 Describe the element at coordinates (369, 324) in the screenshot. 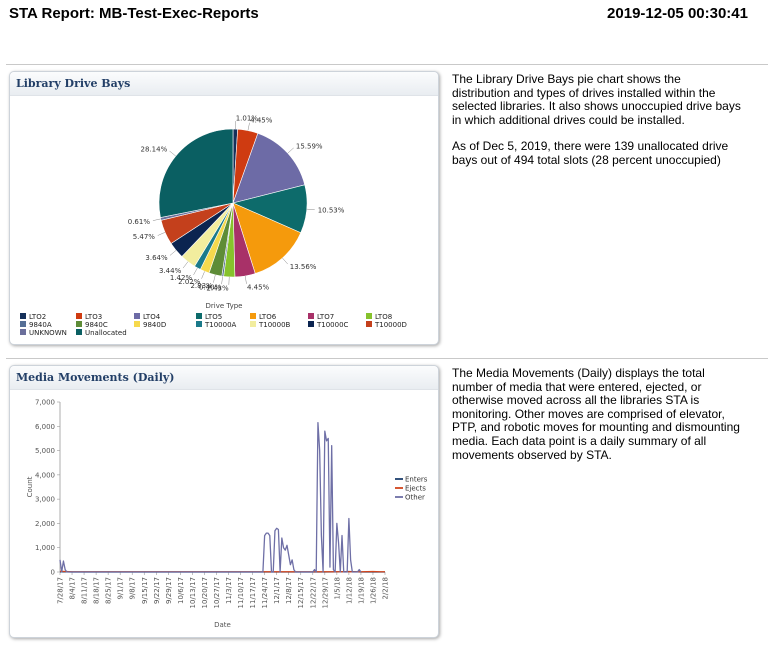

I see `legend-swatch-t10000d` at that location.